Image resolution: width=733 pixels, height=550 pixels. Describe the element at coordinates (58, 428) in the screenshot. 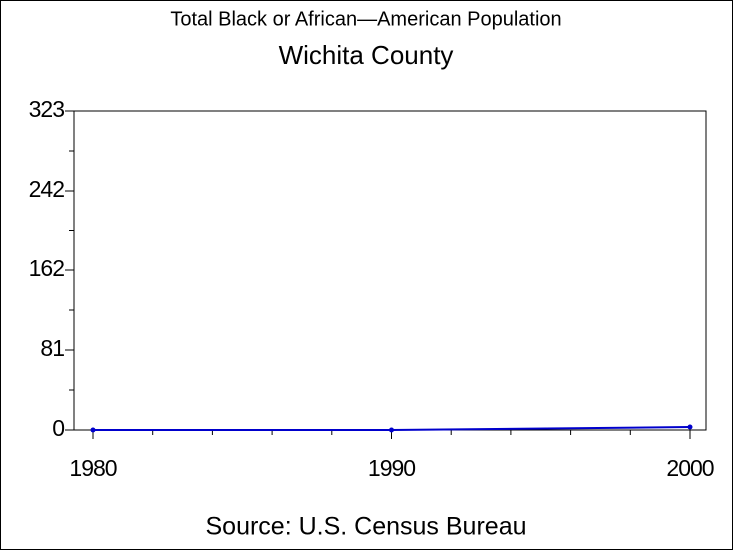

I see `y-tick-label: 0` at that location.